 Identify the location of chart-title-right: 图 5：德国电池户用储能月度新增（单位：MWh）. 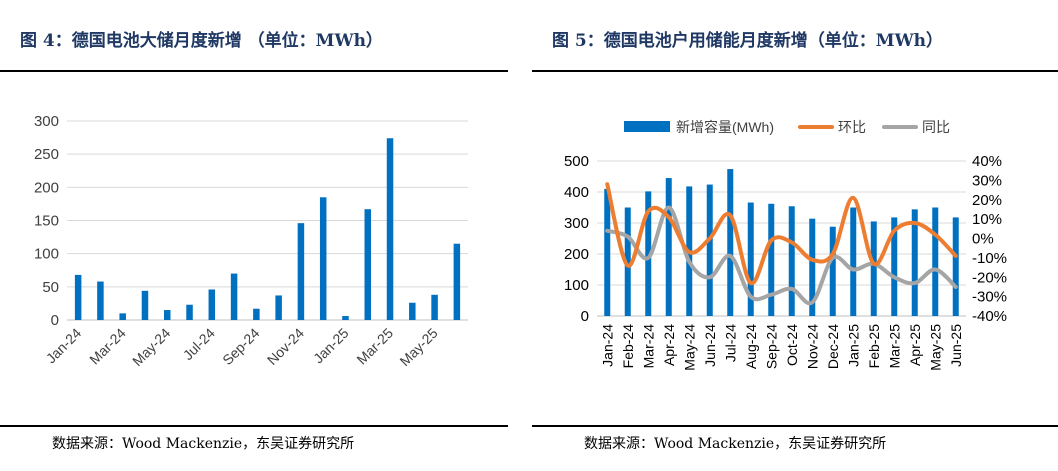
(748, 41).